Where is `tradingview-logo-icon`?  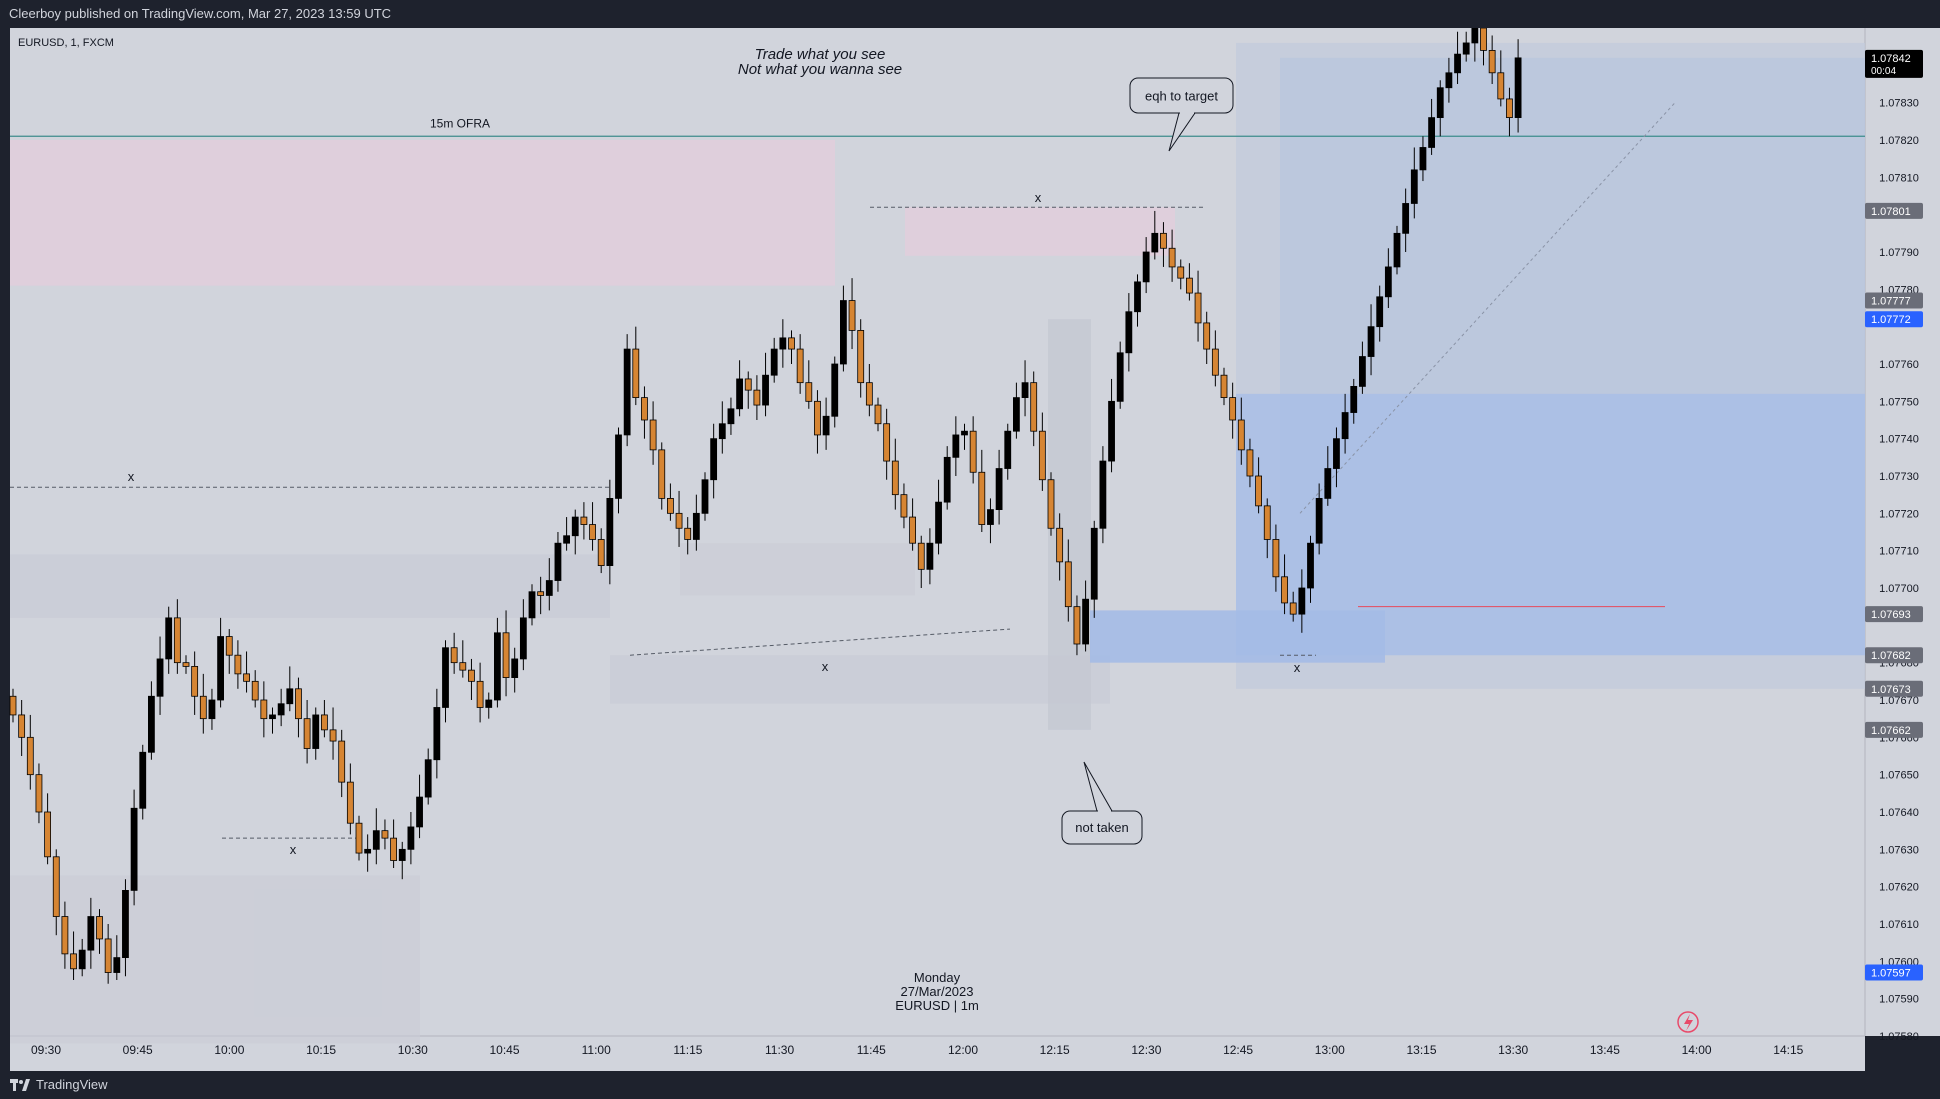
tradingview-logo-icon is located at coordinates (20, 1085).